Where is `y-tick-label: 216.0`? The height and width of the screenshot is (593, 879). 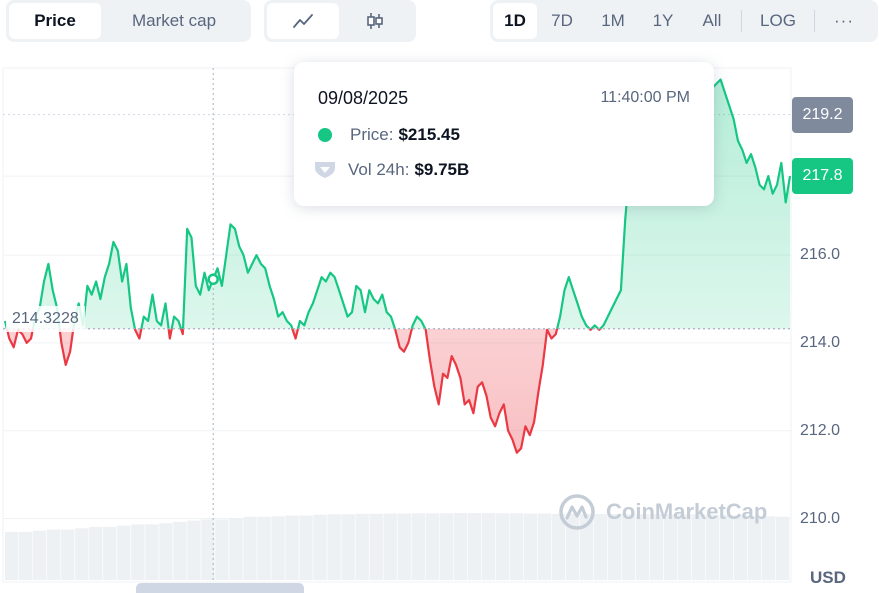
y-tick-label: 216.0 is located at coordinates (820, 255).